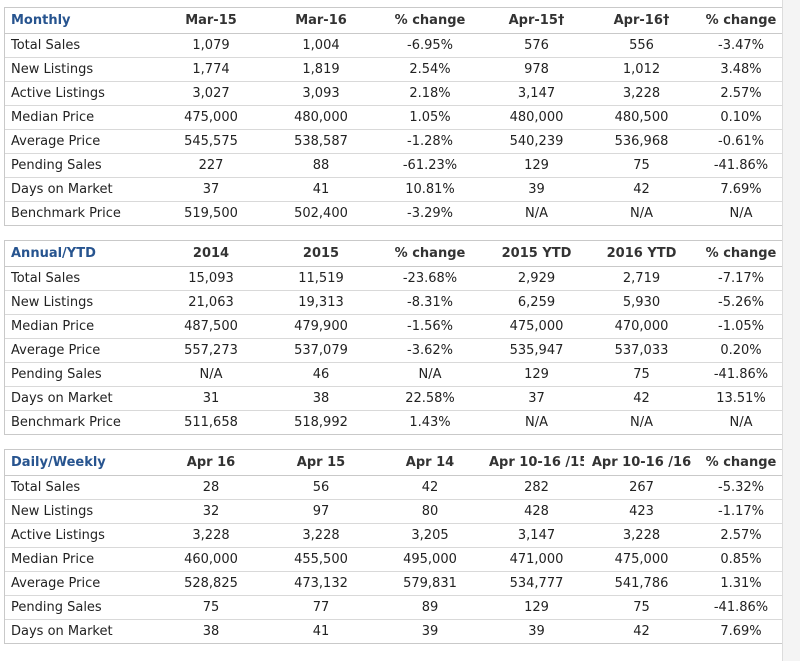 The width and height of the screenshot is (800, 661). Describe the element at coordinates (211, 278) in the screenshot. I see `table-cell: 15,093` at that location.